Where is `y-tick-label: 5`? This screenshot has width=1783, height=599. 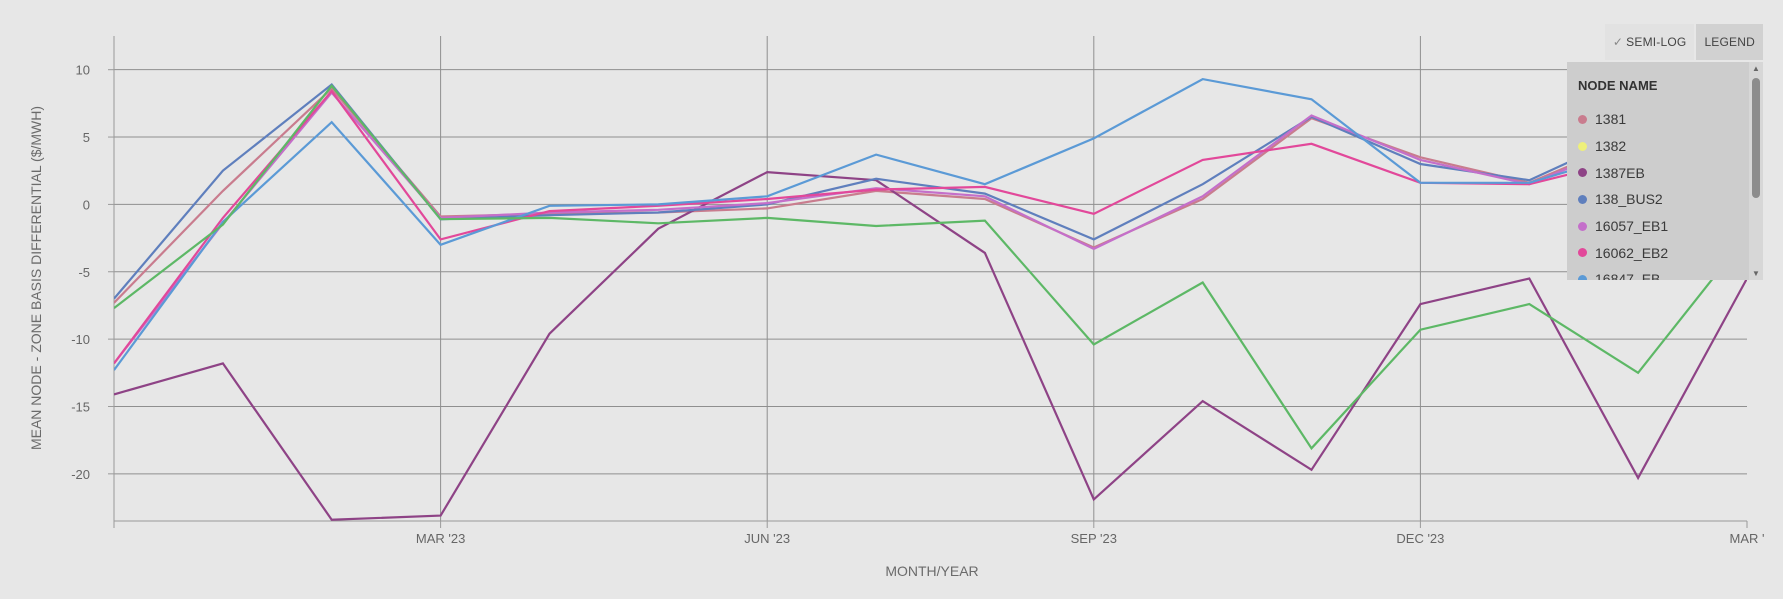
y-tick-label: 5 is located at coordinates (86, 137).